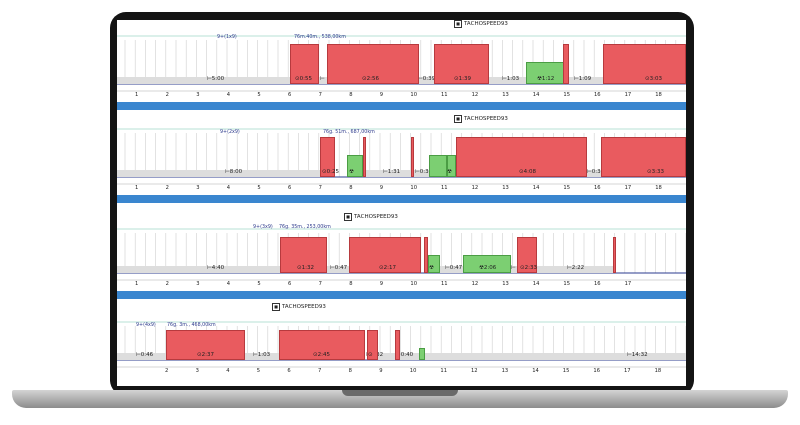 This screenshot has height=425, width=800. Describe the element at coordinates (387, 268) in the screenshot. I see `activity-duration: ⊙2:17` at that location.